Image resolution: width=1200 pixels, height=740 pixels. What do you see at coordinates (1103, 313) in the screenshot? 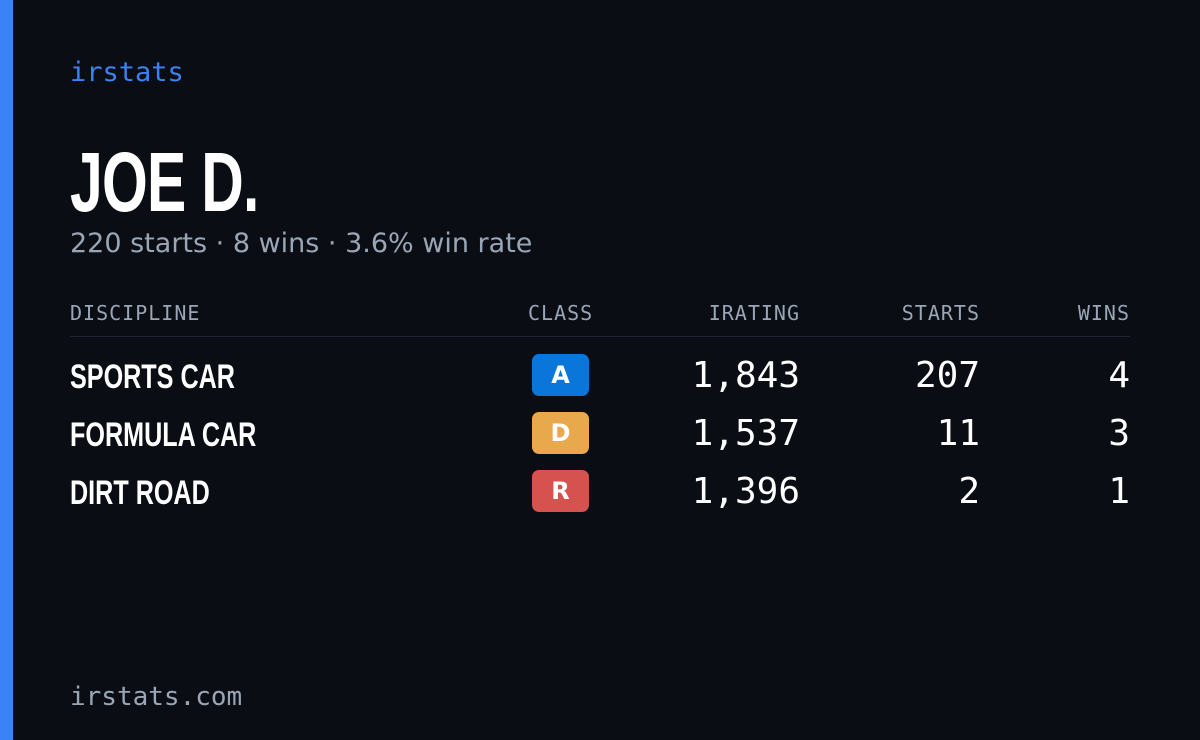
I see `header-wins: WINS` at bounding box center [1103, 313].